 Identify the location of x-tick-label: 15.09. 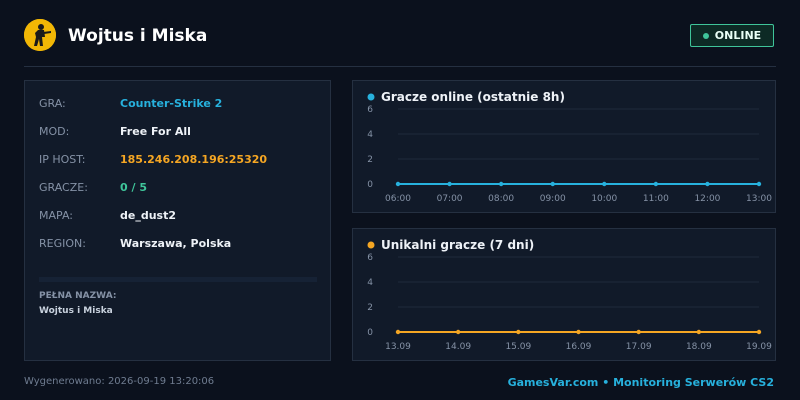
(518, 347).